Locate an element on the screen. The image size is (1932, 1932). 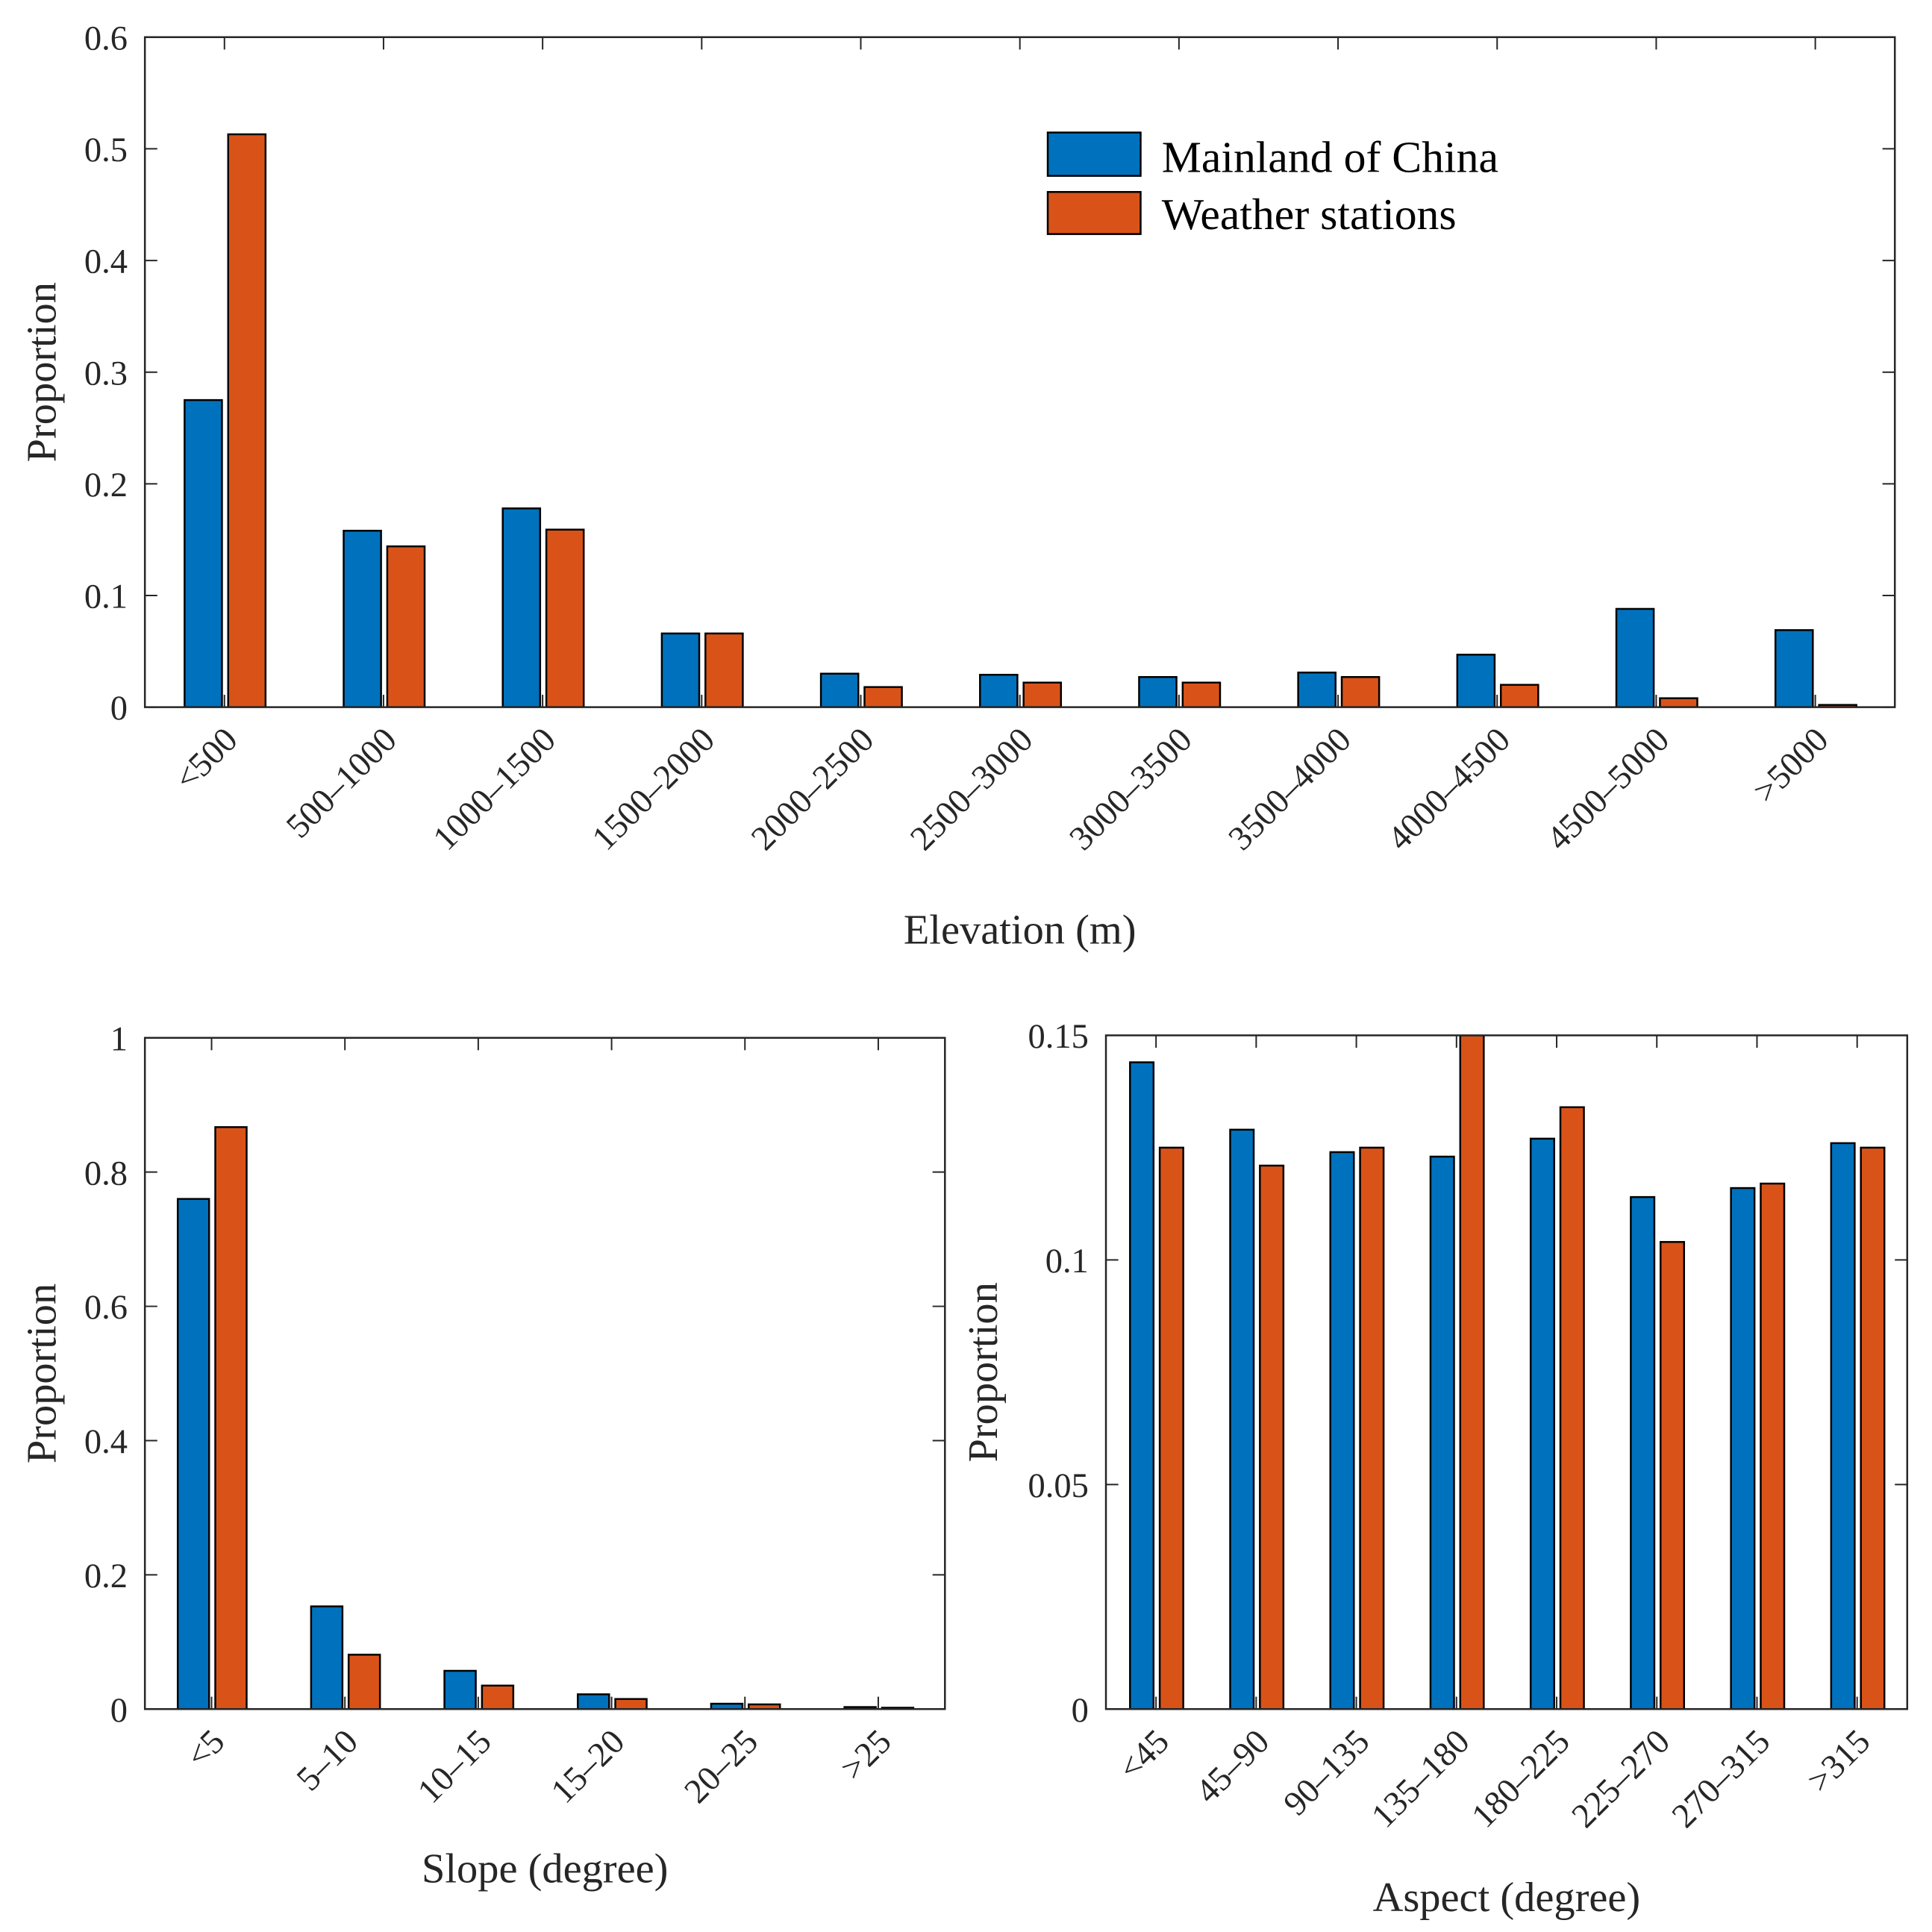
x-tick-label: 20–25 is located at coordinates (722, 1766).